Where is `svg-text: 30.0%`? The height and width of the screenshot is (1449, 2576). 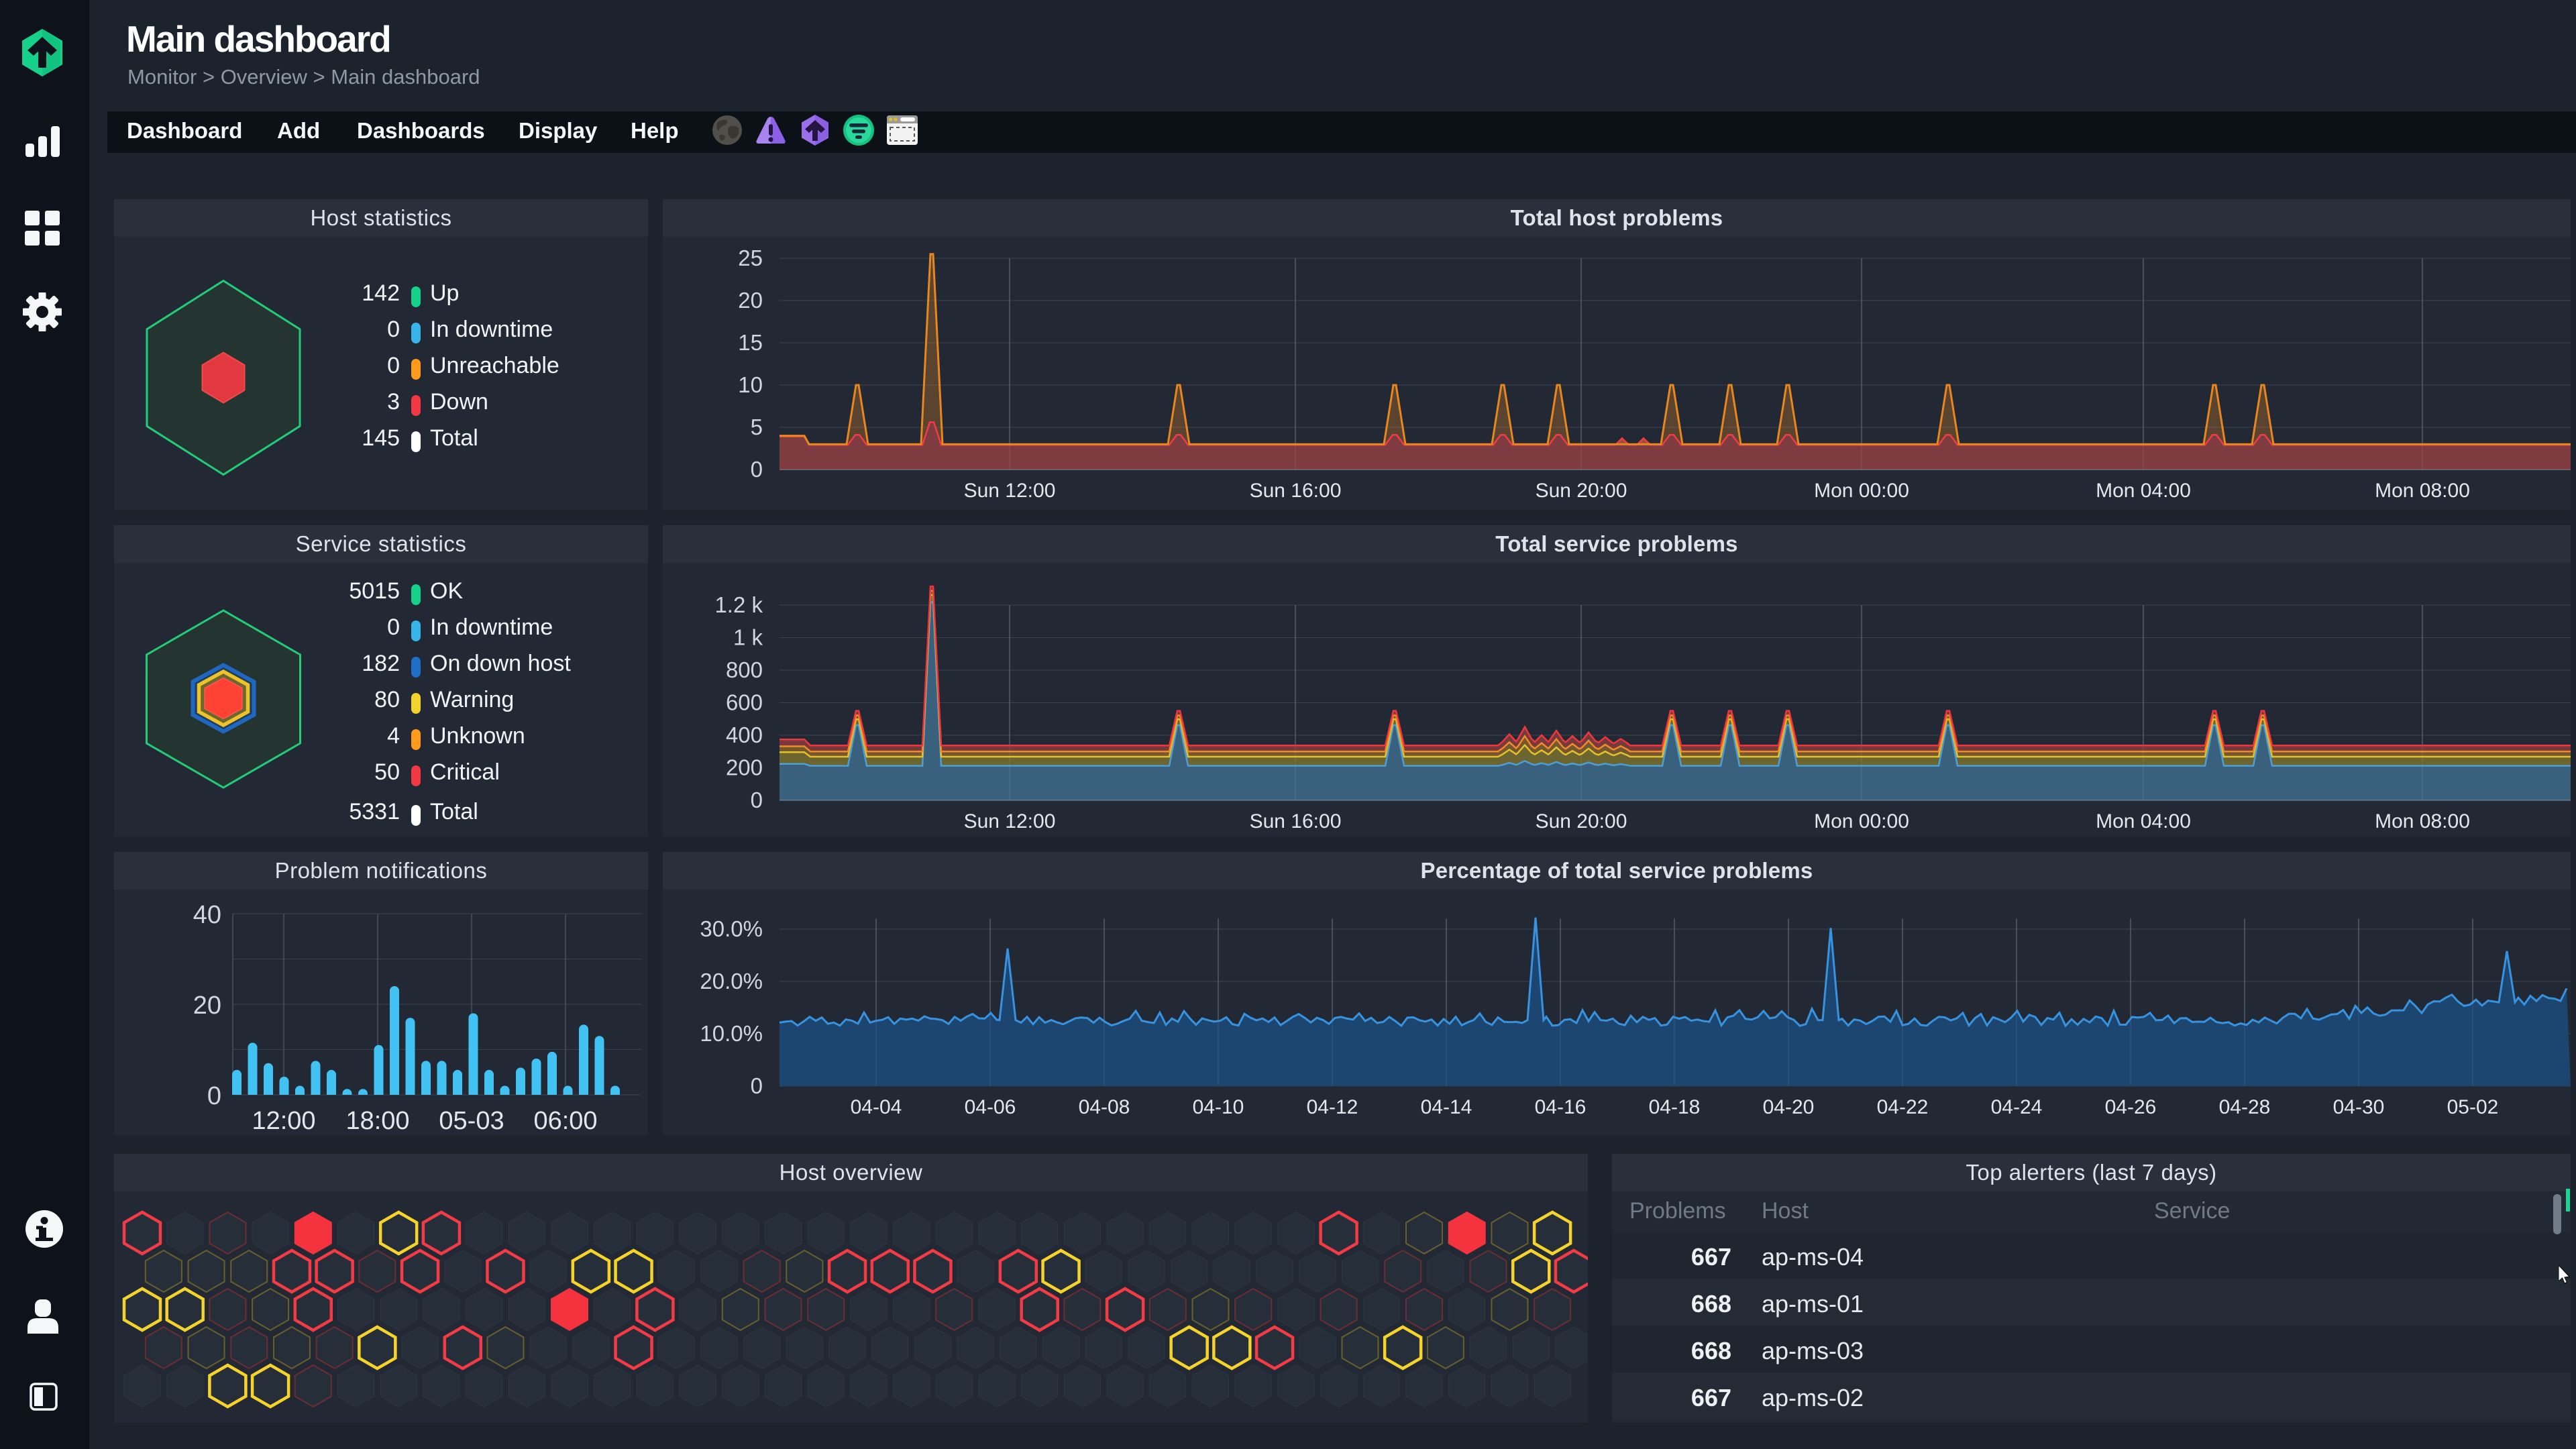
svg-text: 30.0% is located at coordinates (731, 928).